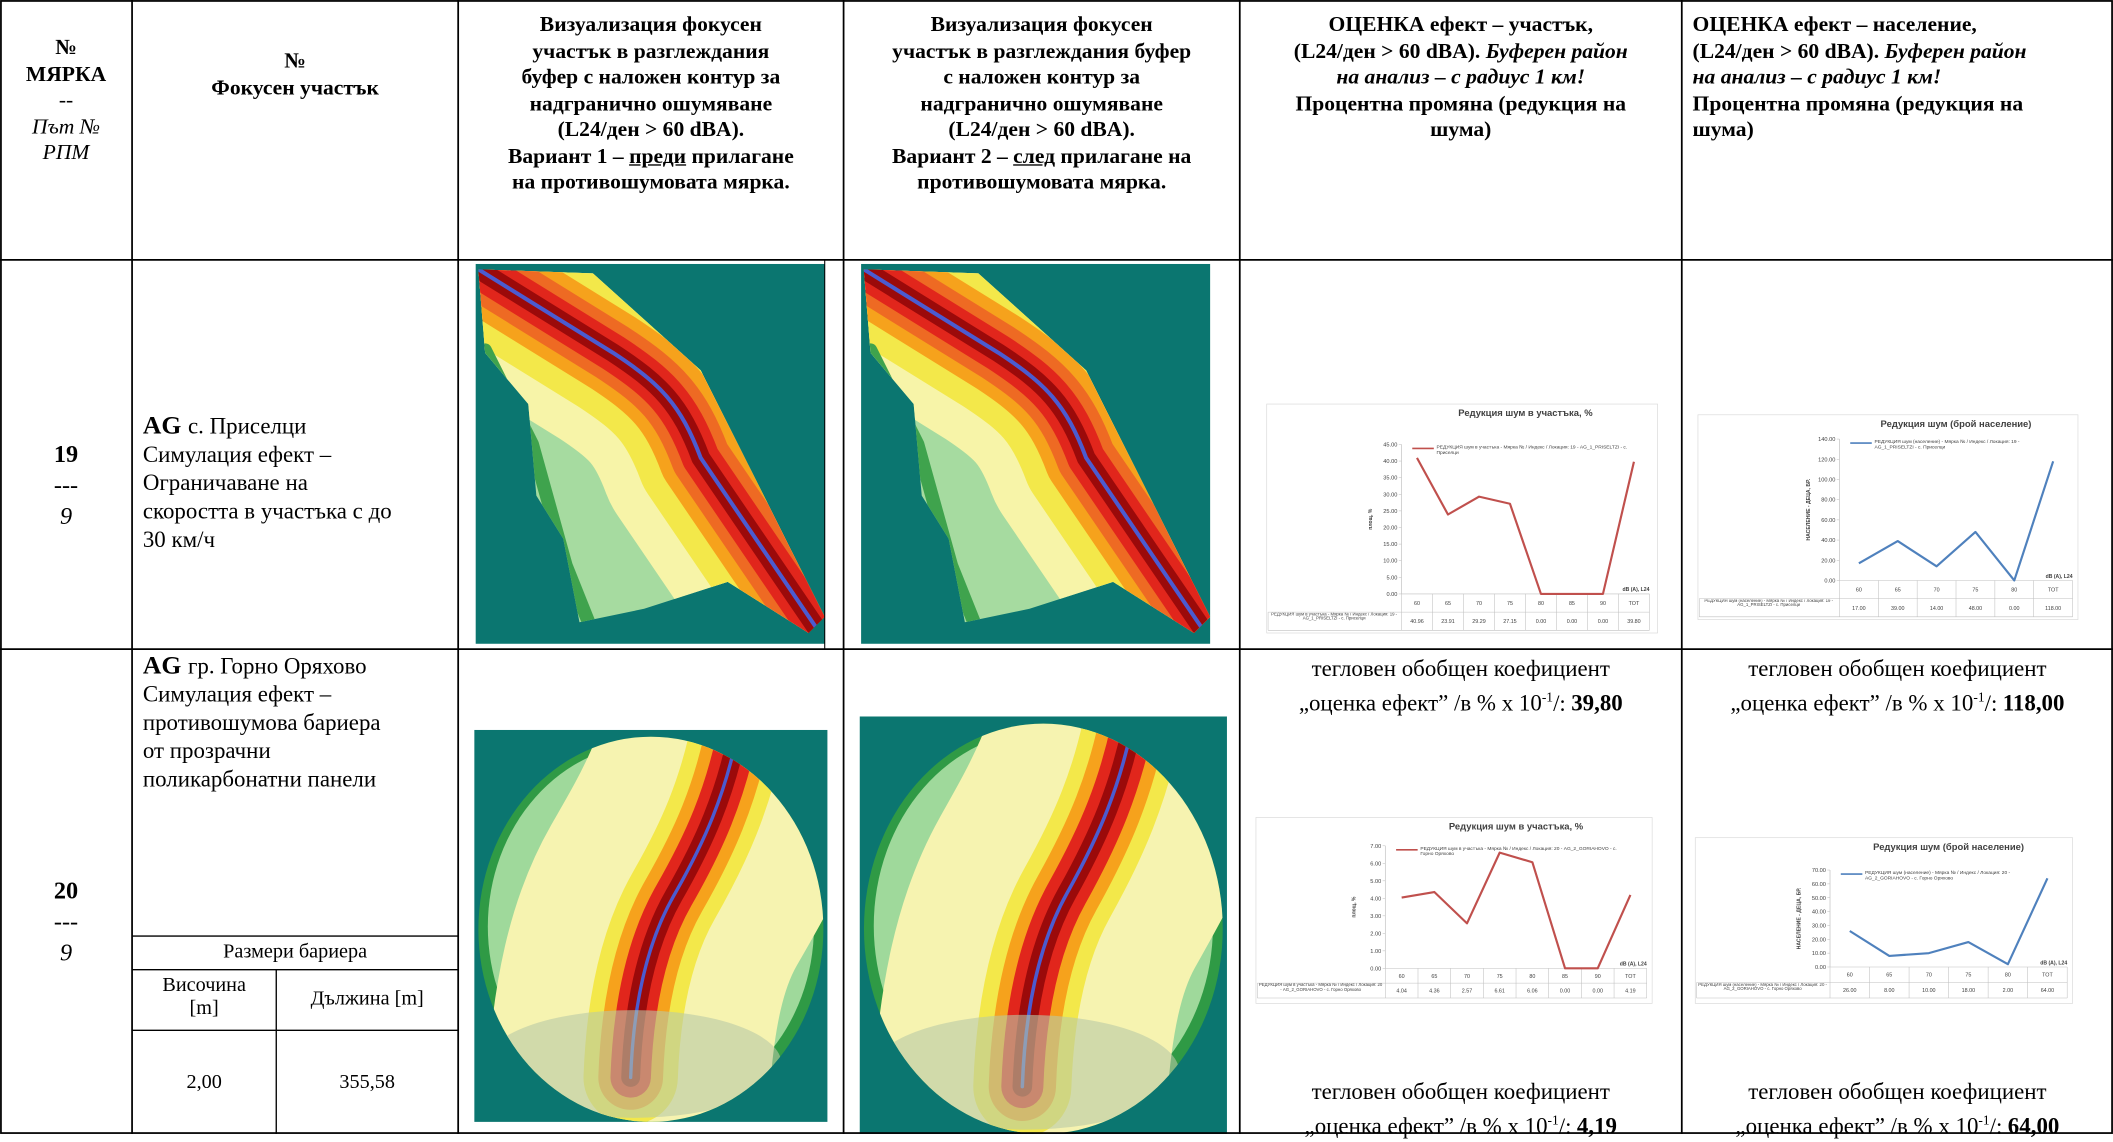 The image size is (2113, 1142). I want to click on y-axis-label: НАСЕЛЕНИЕ - ДЕЦА, БР., so click(1809, 509).